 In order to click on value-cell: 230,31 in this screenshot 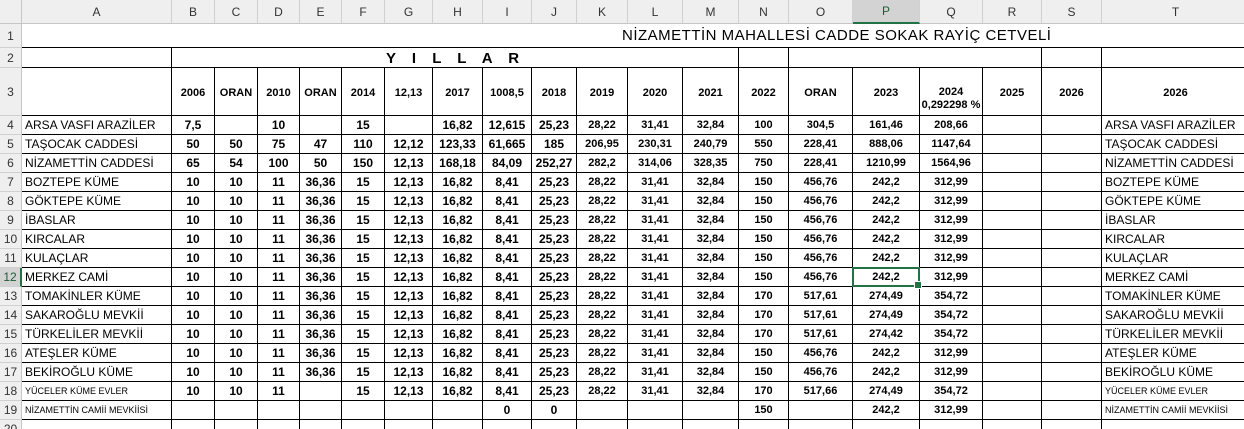, I will do `click(655, 144)`.